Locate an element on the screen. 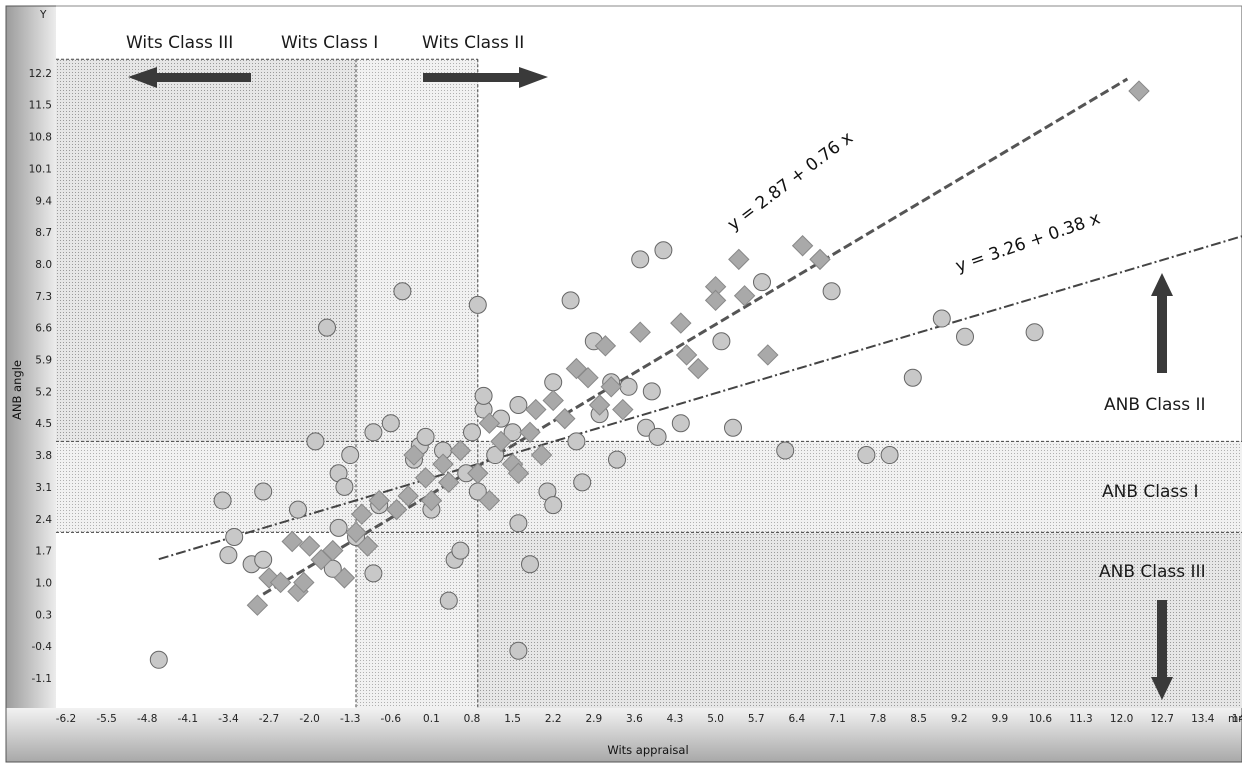 The height and width of the screenshot is (771, 1242). x-tick-label: 7.8 is located at coordinates (878, 719).